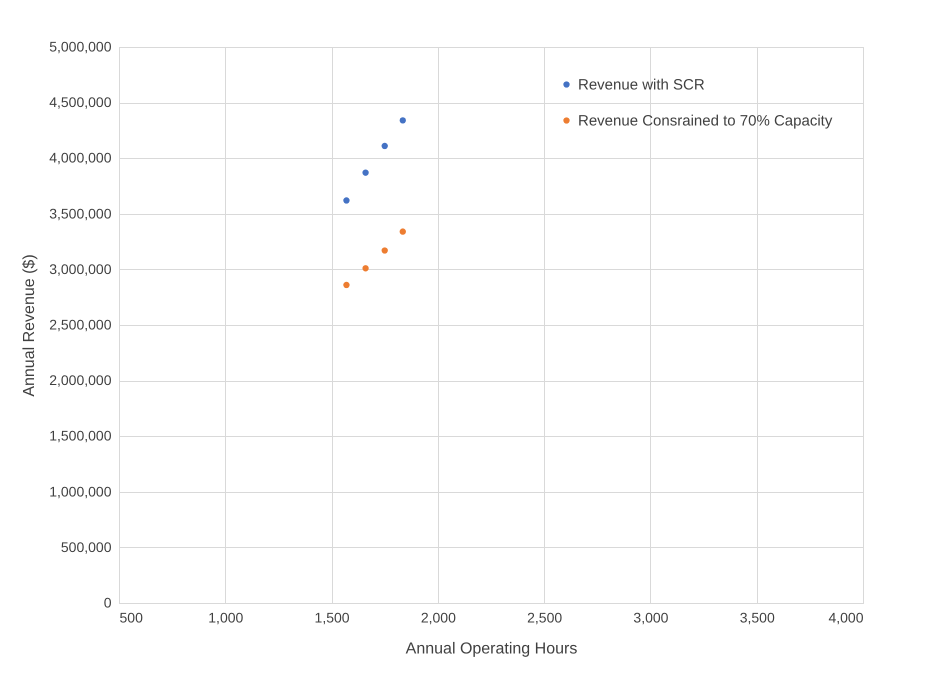 Image resolution: width=945 pixels, height=692 pixels. What do you see at coordinates (80, 102) in the screenshot?
I see `y-tick-label: 4,500,000` at bounding box center [80, 102].